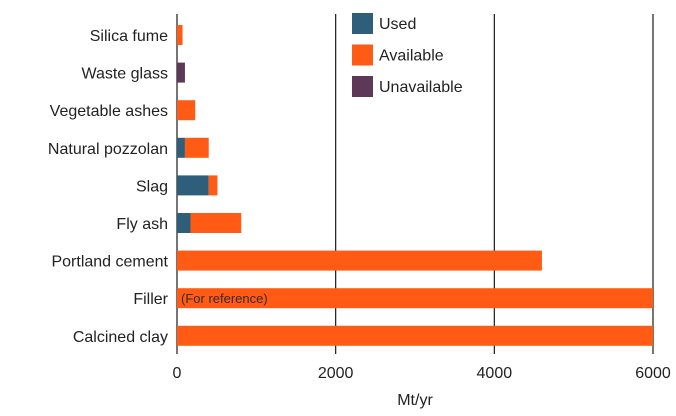 The height and width of the screenshot is (416, 676). I want to click on legend: Used Available Unavailable, so click(407, 55).